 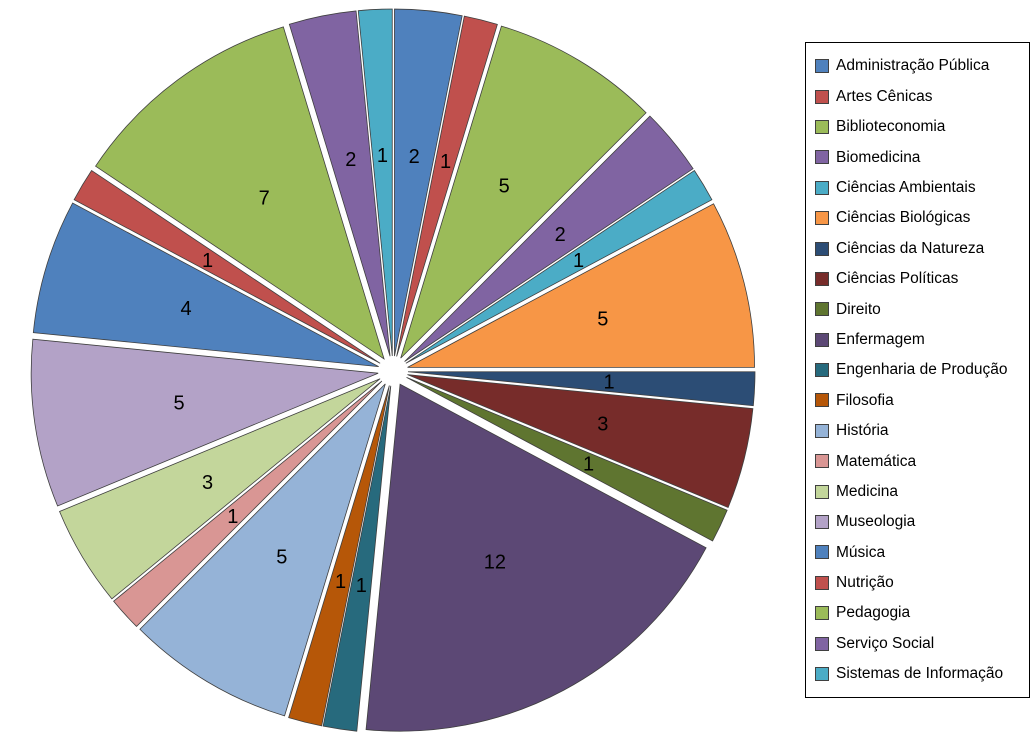 I want to click on legend-item-13: História, so click(x=920, y=431).